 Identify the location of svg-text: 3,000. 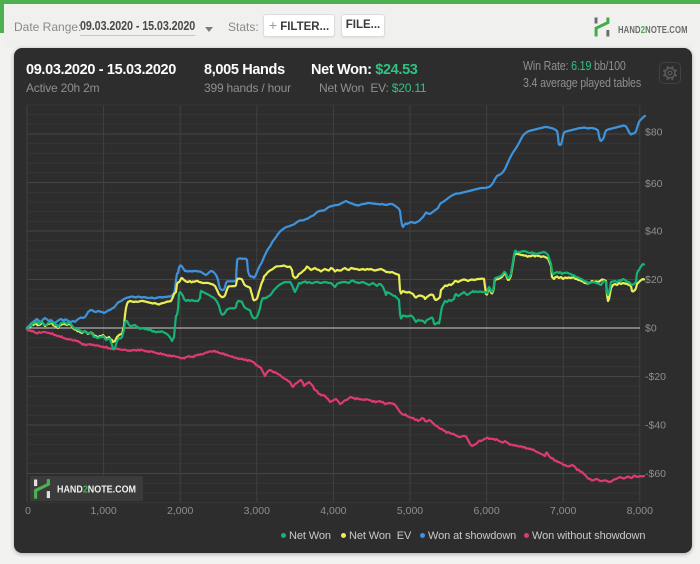
(257, 511).